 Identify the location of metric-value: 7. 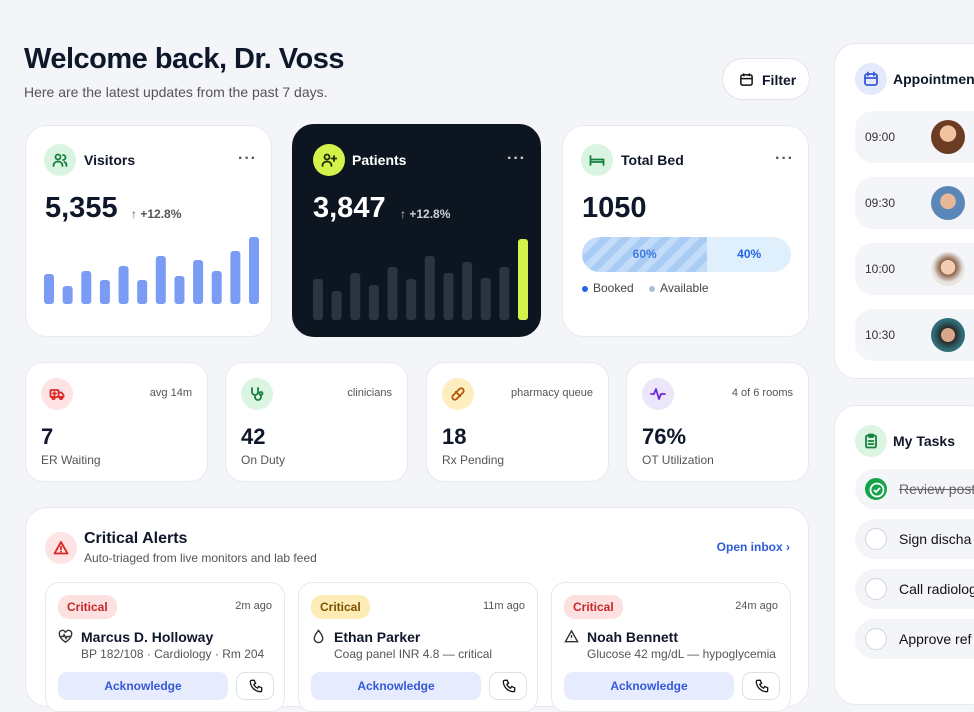
(47, 436).